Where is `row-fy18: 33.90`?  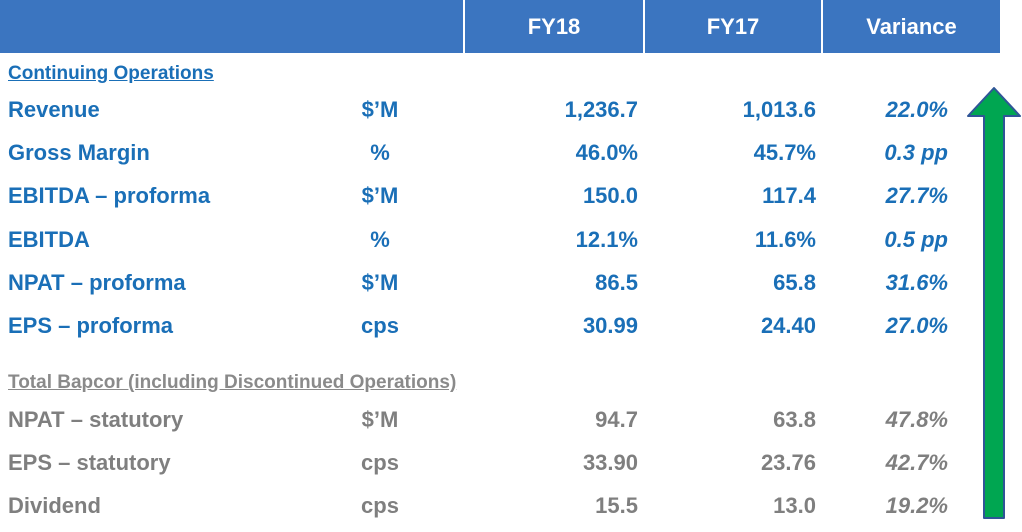
row-fy18: 33.90 is located at coordinates (610, 462).